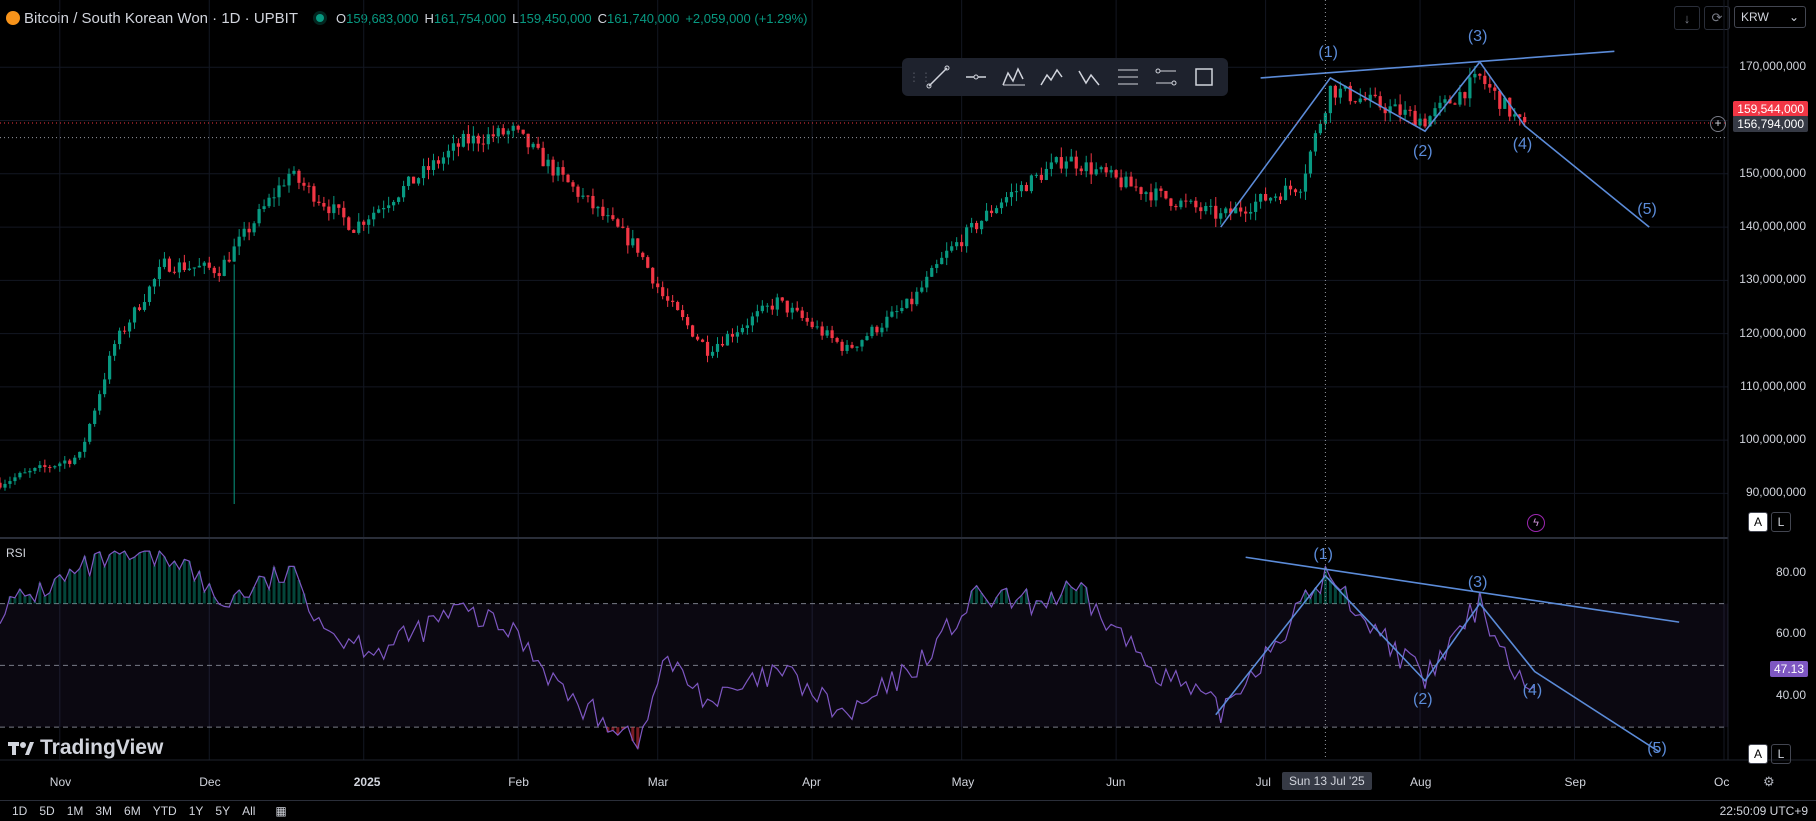 This screenshot has width=1816, height=821. Describe the element at coordinates (249, 811) in the screenshot. I see `period-button-all: All` at that location.